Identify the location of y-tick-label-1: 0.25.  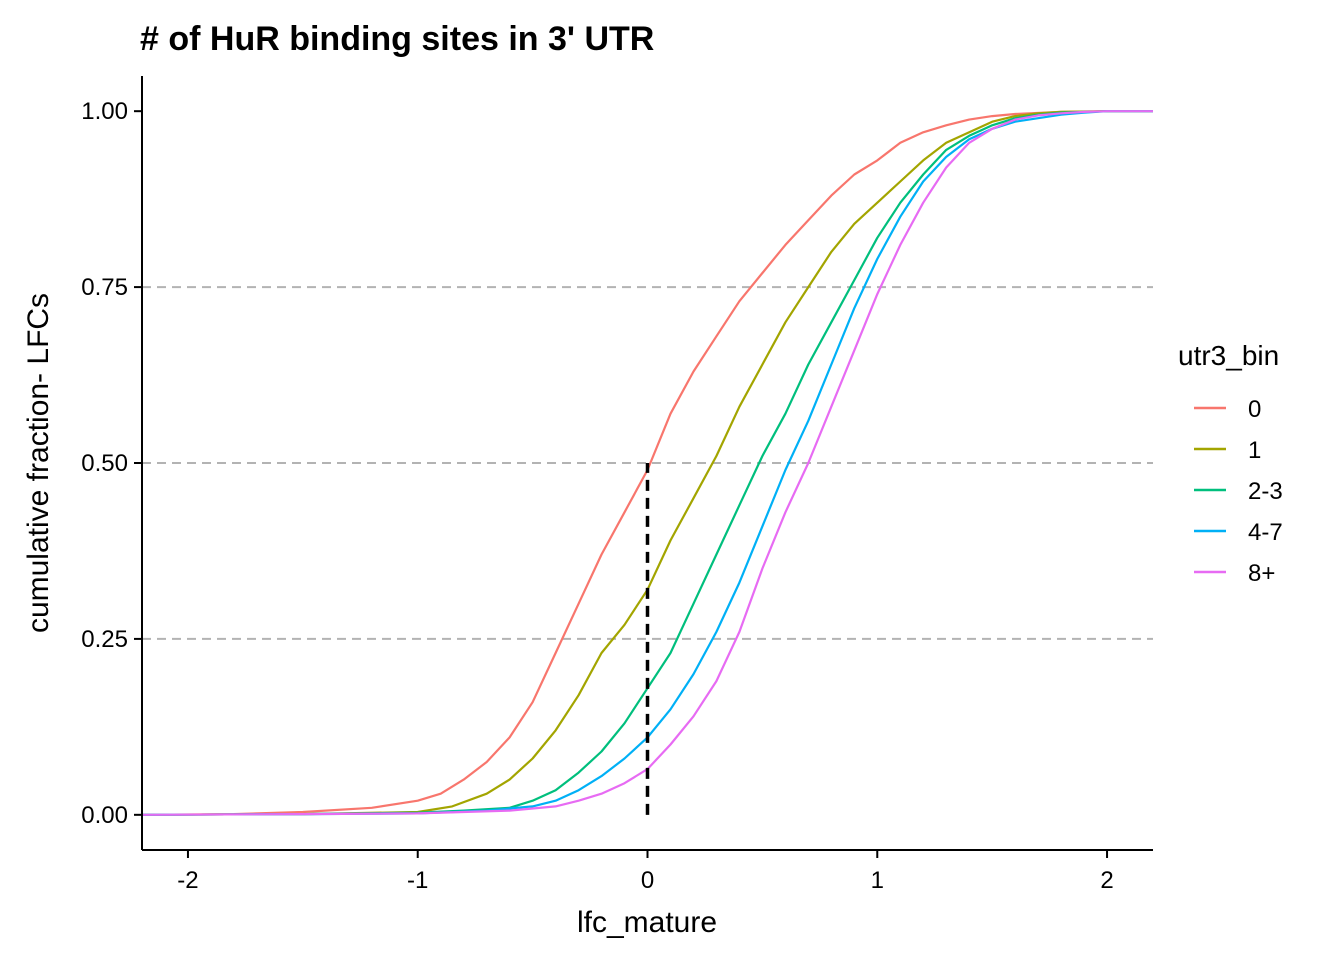
(104, 639).